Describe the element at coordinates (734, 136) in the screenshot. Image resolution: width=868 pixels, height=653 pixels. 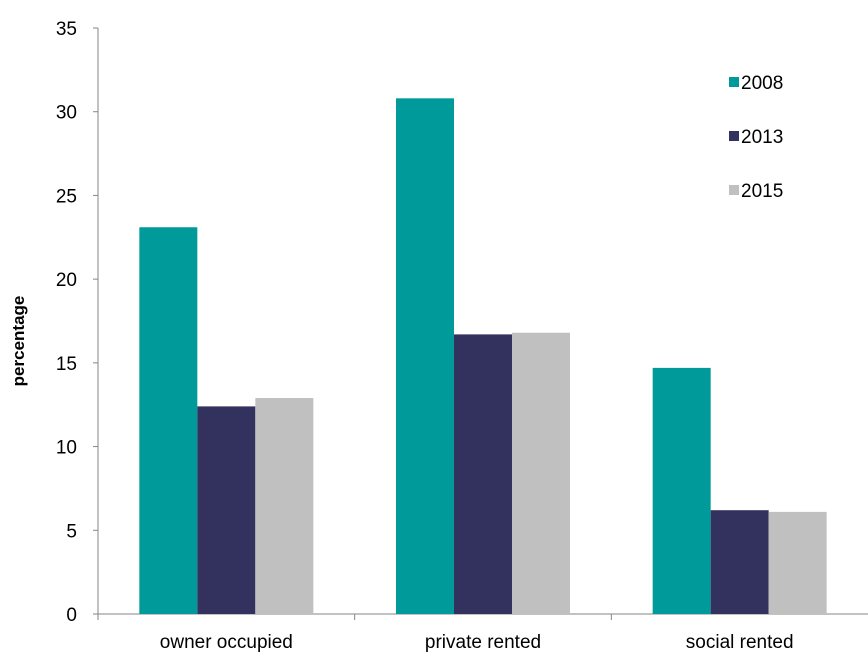
I see `legend-swatch-2013` at that location.